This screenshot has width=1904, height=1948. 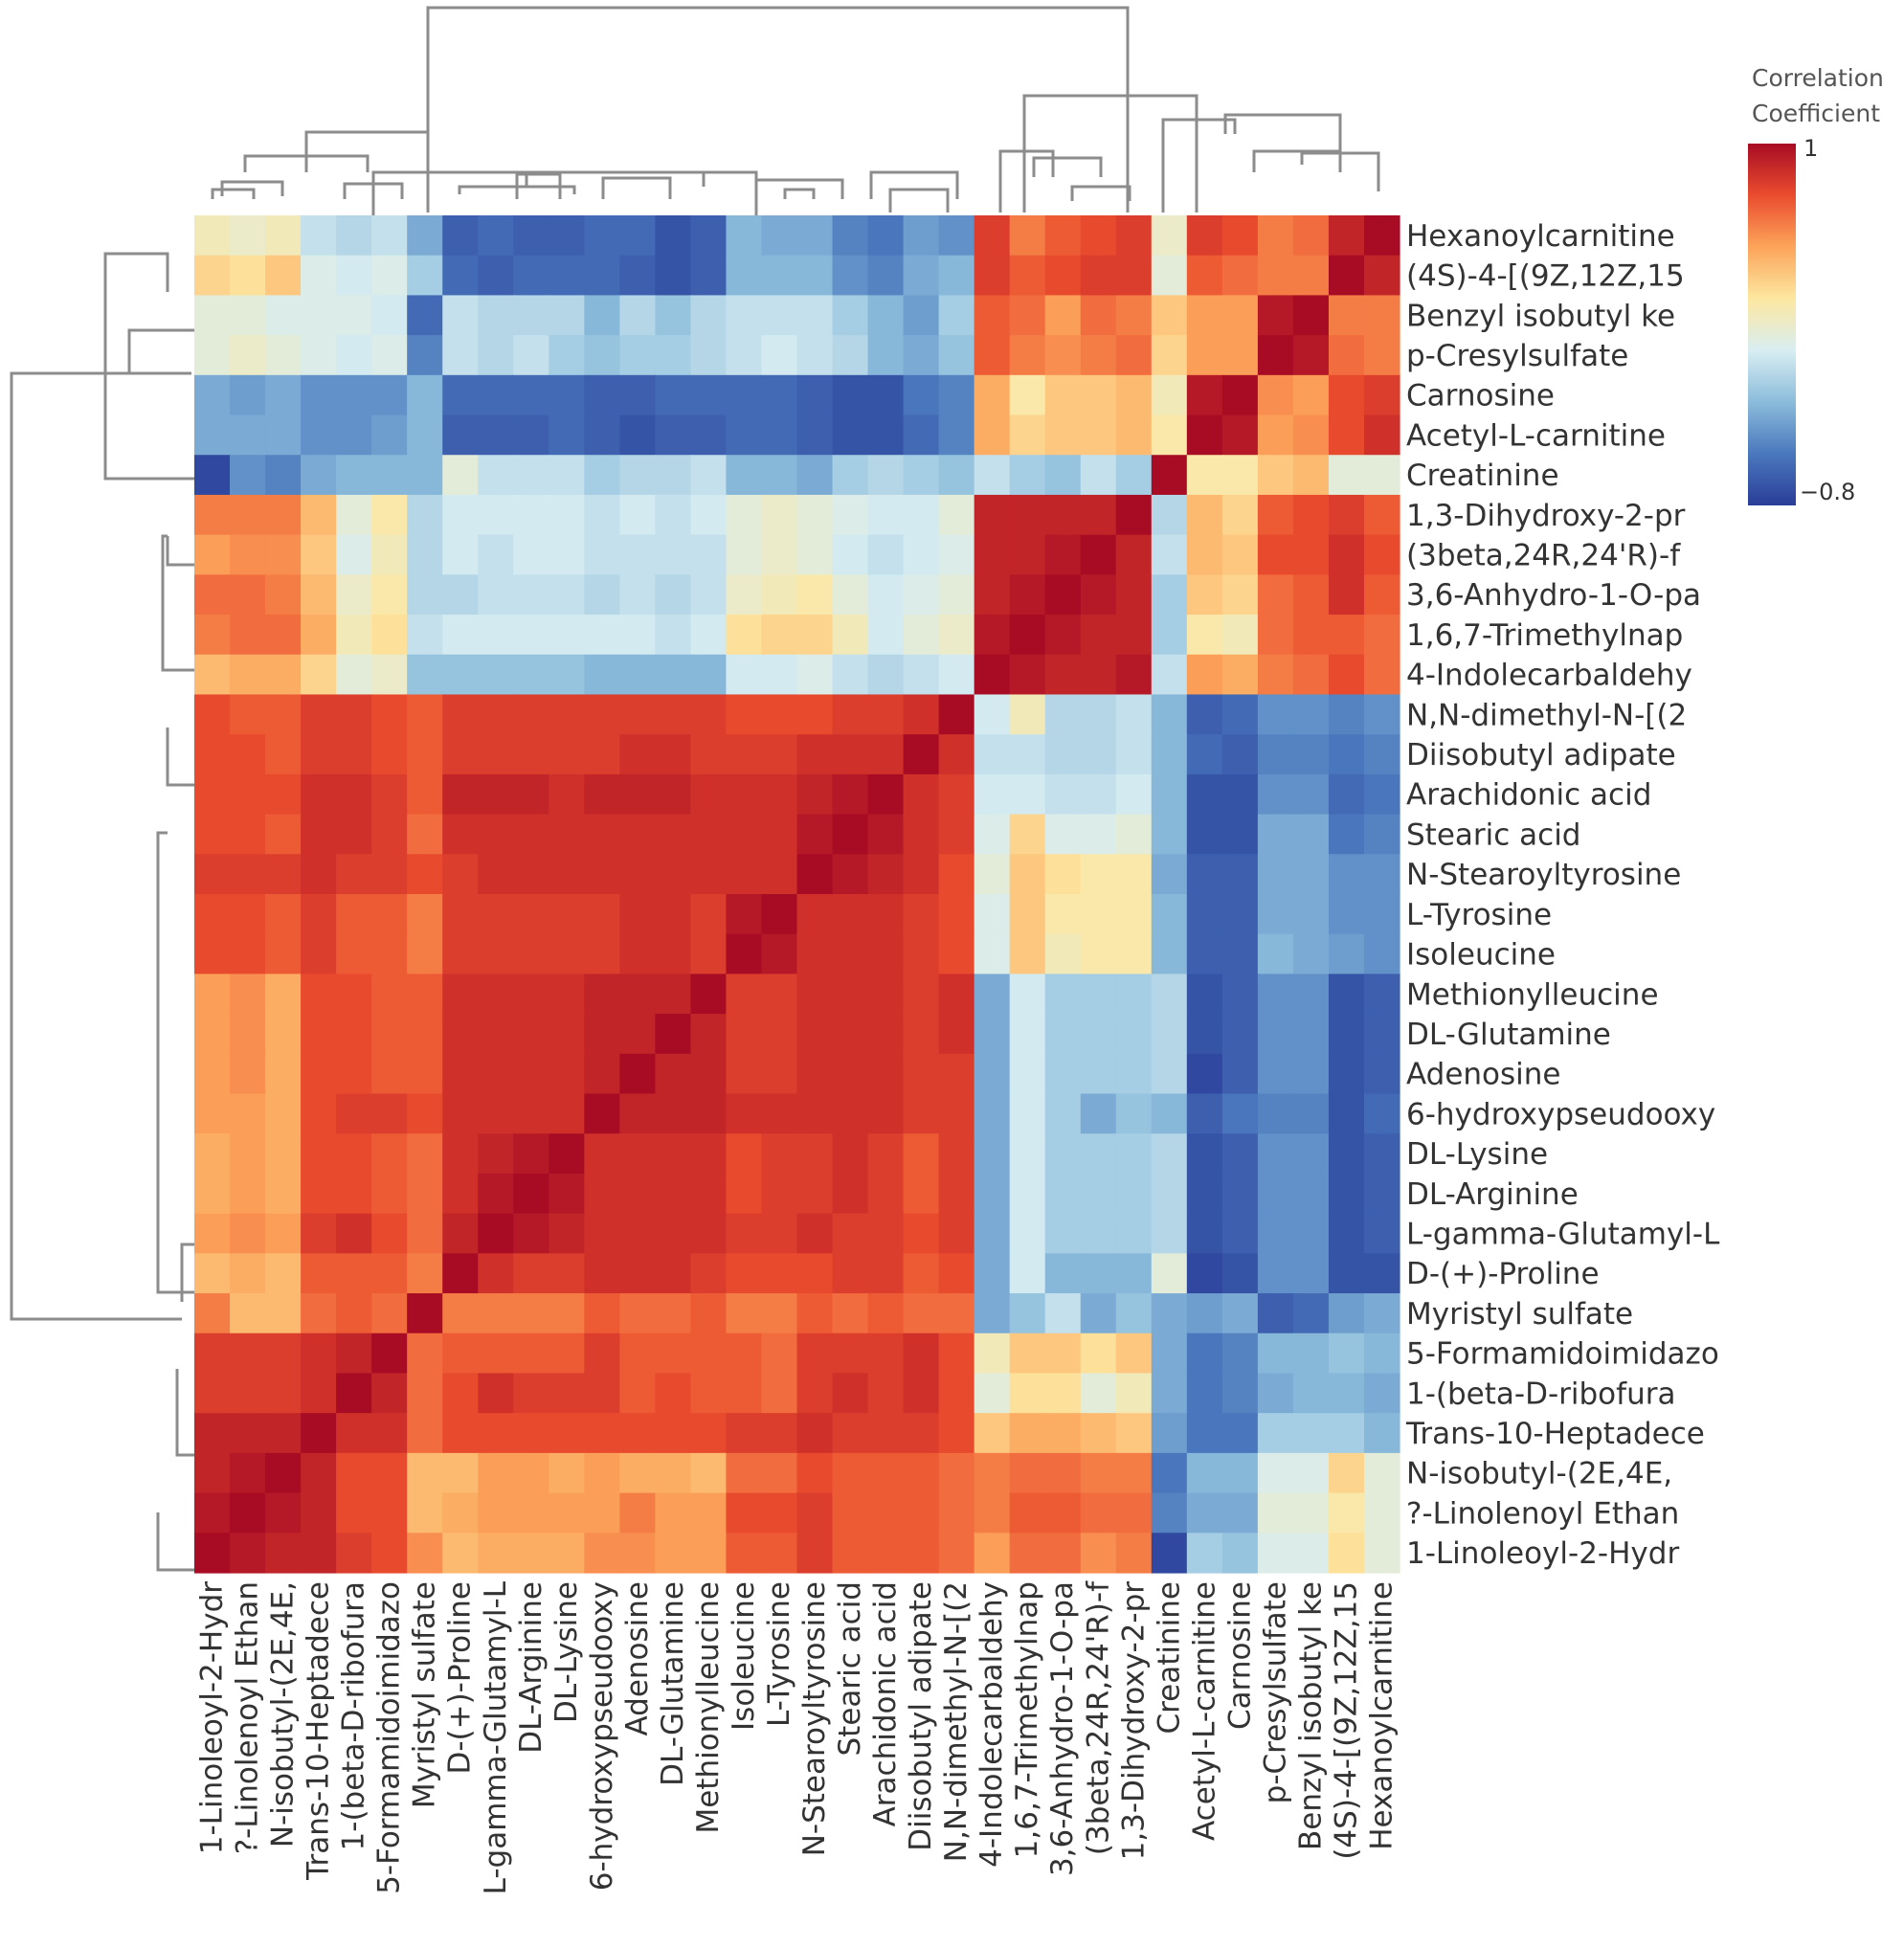 What do you see at coordinates (1541, 1394) in the screenshot?
I see `row-label: 1-(beta-D-ribofura` at bounding box center [1541, 1394].